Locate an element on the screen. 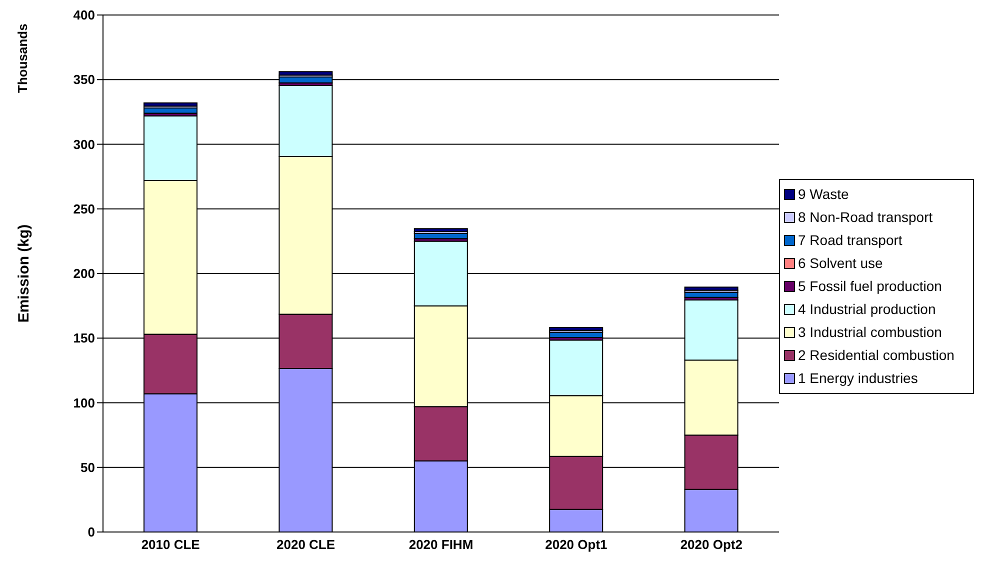  legend-label: 2 Residential combustion is located at coordinates (876, 355).